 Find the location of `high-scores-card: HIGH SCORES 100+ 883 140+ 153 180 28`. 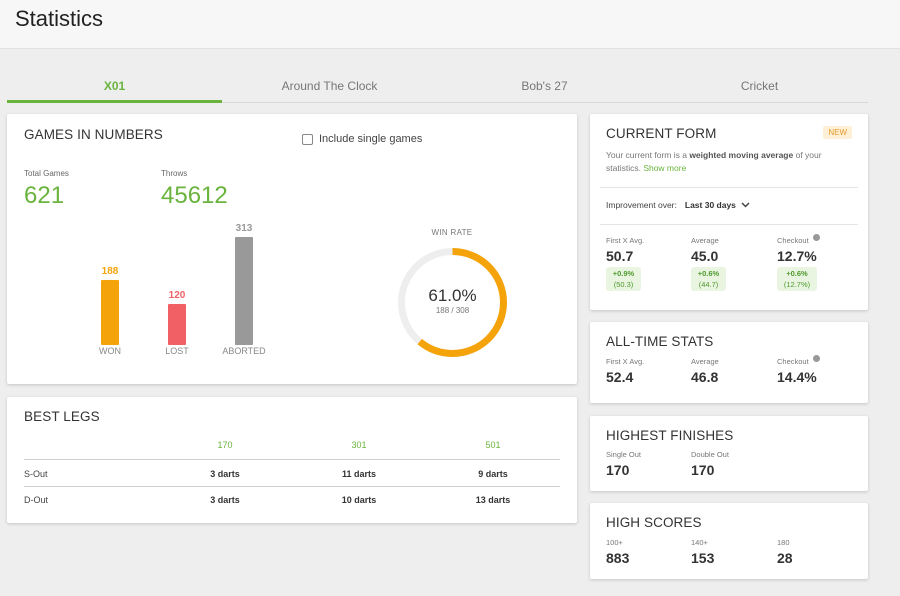

high-scores-card: HIGH SCORES 100+ 883 140+ 153 180 28 is located at coordinates (729, 541).